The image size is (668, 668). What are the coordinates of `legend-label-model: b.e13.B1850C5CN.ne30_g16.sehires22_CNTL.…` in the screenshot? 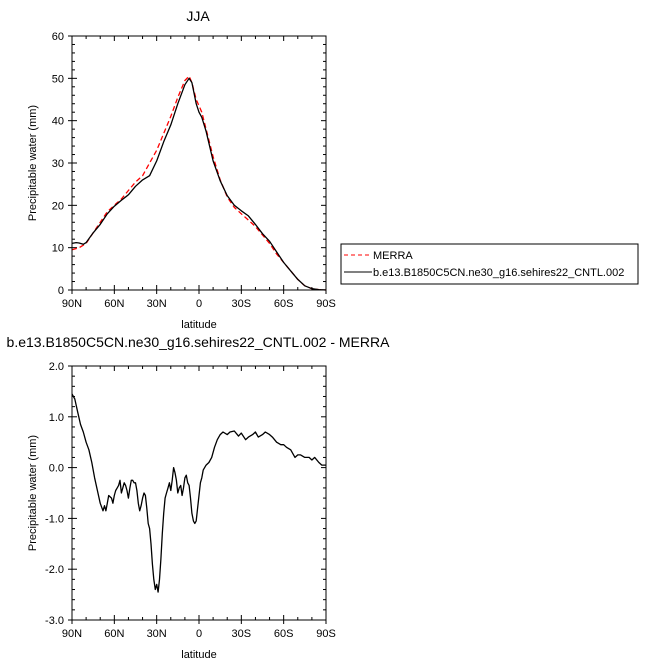 It's located at (498, 273).